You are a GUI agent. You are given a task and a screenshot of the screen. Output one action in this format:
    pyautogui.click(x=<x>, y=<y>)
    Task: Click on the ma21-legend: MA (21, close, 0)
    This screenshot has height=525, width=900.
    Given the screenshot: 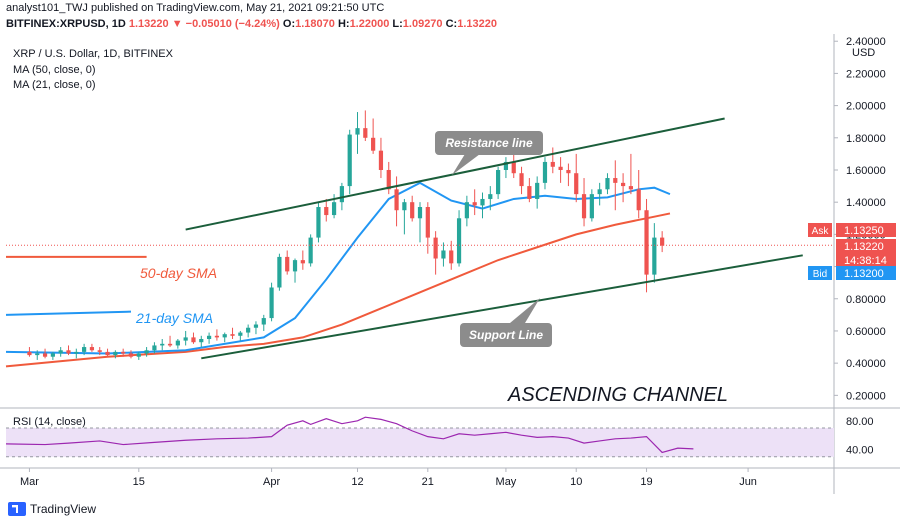 What is the action you would take?
    pyautogui.click(x=54, y=85)
    